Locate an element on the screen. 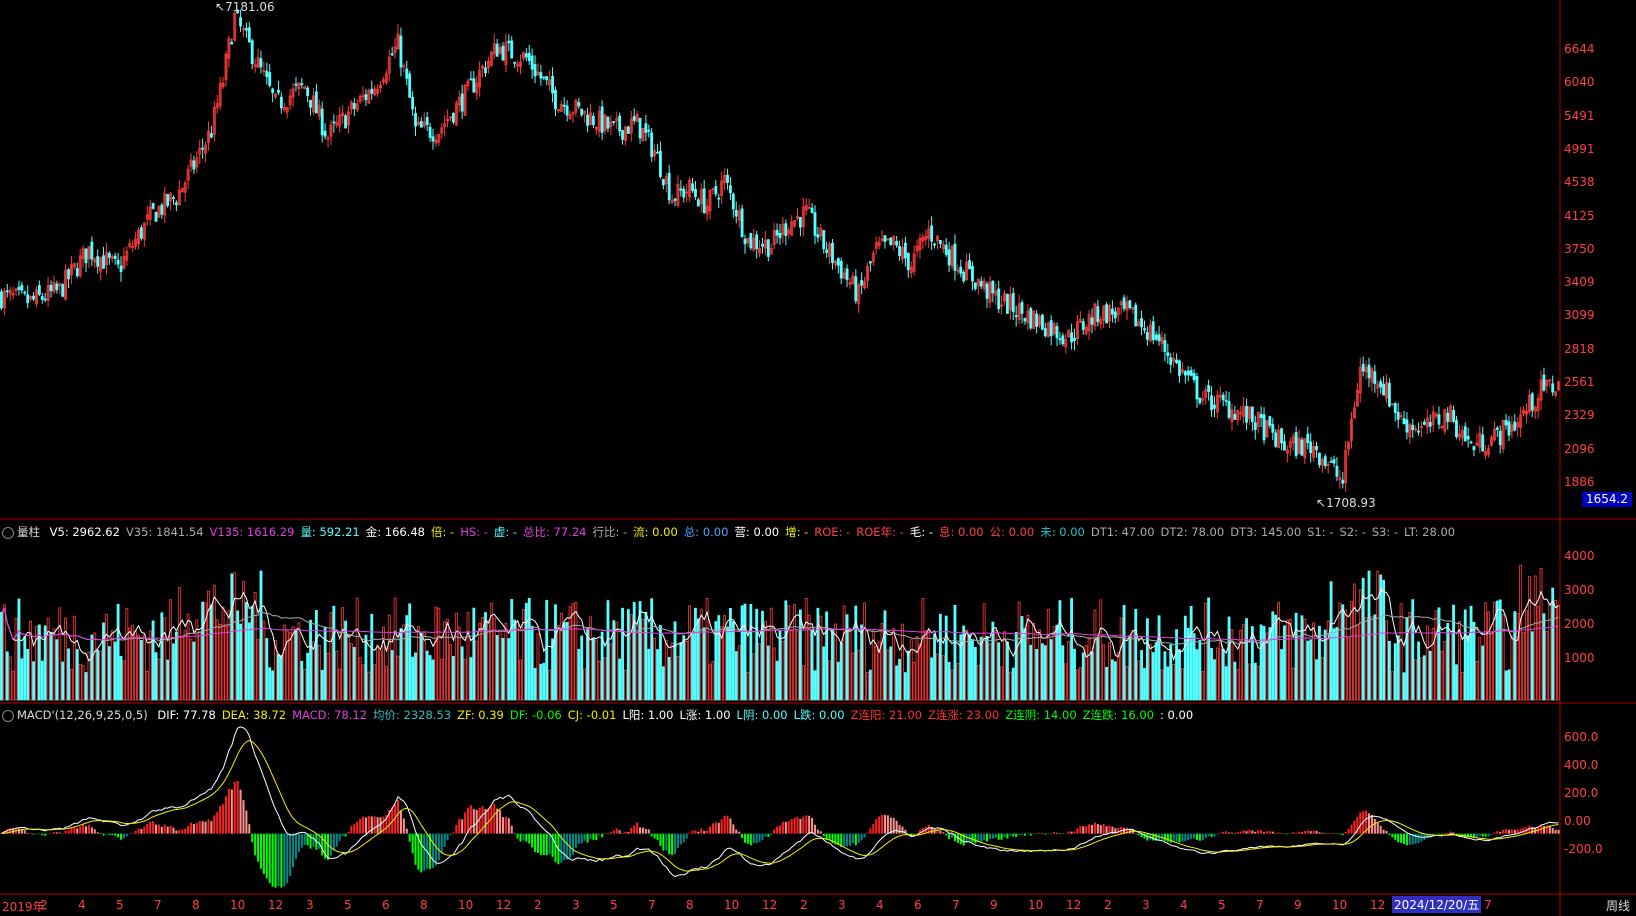  period-label: 周线 is located at coordinates (1617, 906).